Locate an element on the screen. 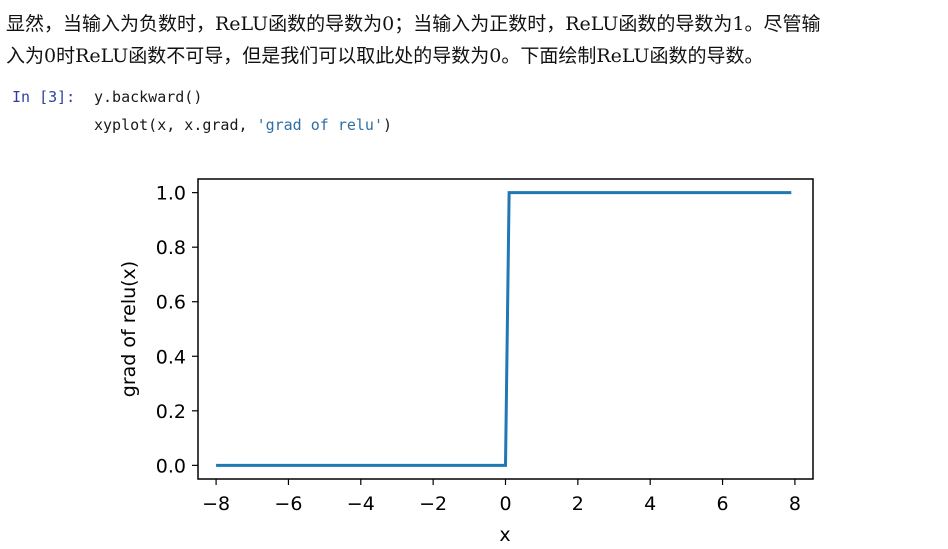  x-tick-label: 8 is located at coordinates (795, 504).